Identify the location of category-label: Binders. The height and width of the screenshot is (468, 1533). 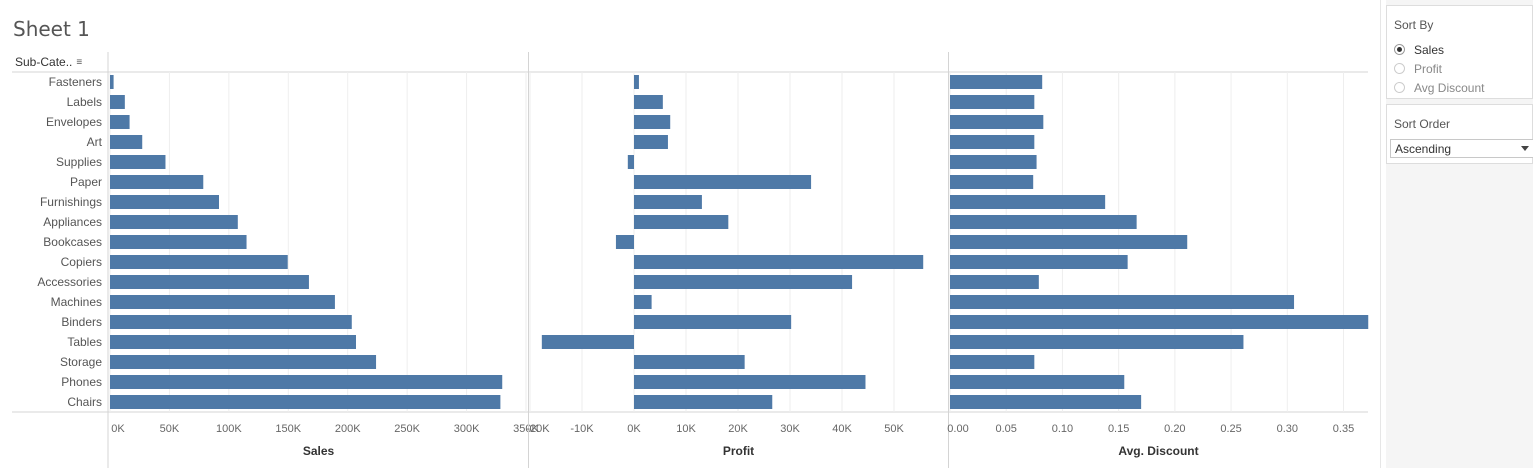
(81, 322).